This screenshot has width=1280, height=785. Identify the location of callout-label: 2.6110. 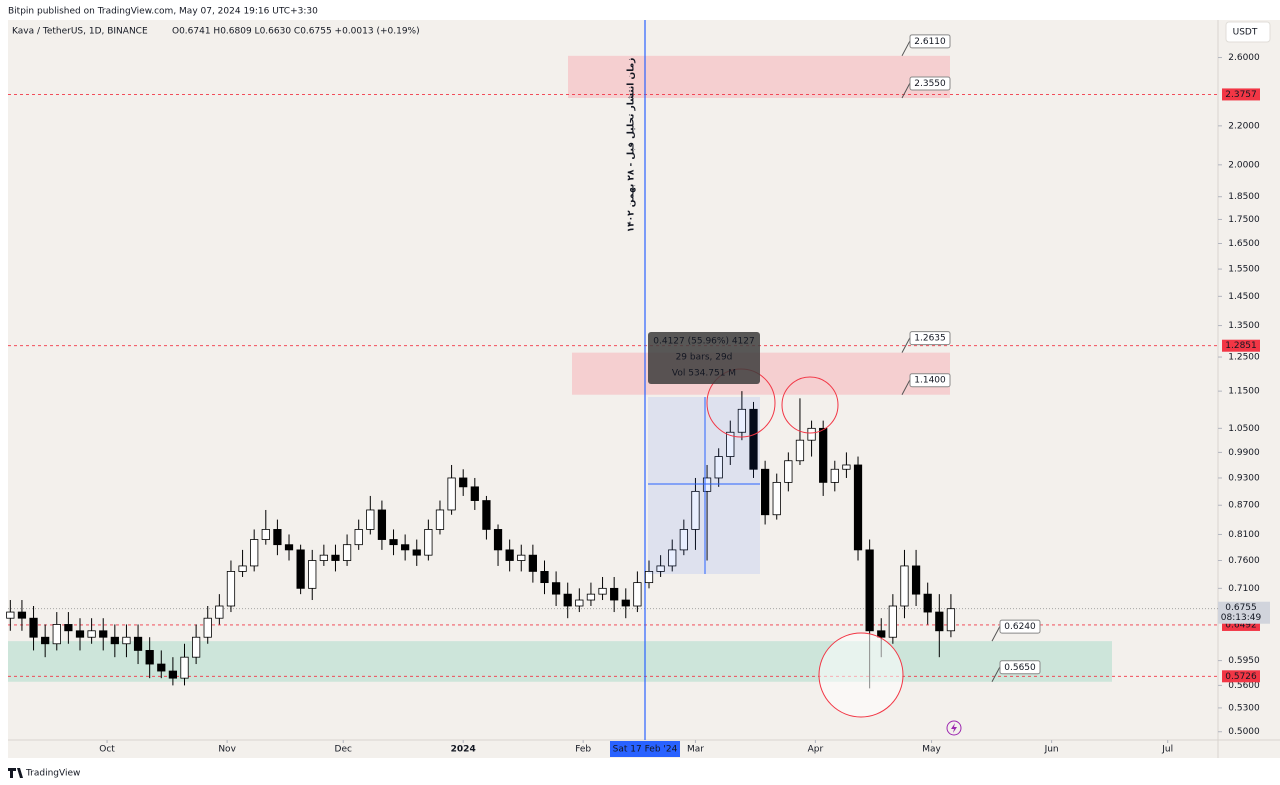
(930, 42).